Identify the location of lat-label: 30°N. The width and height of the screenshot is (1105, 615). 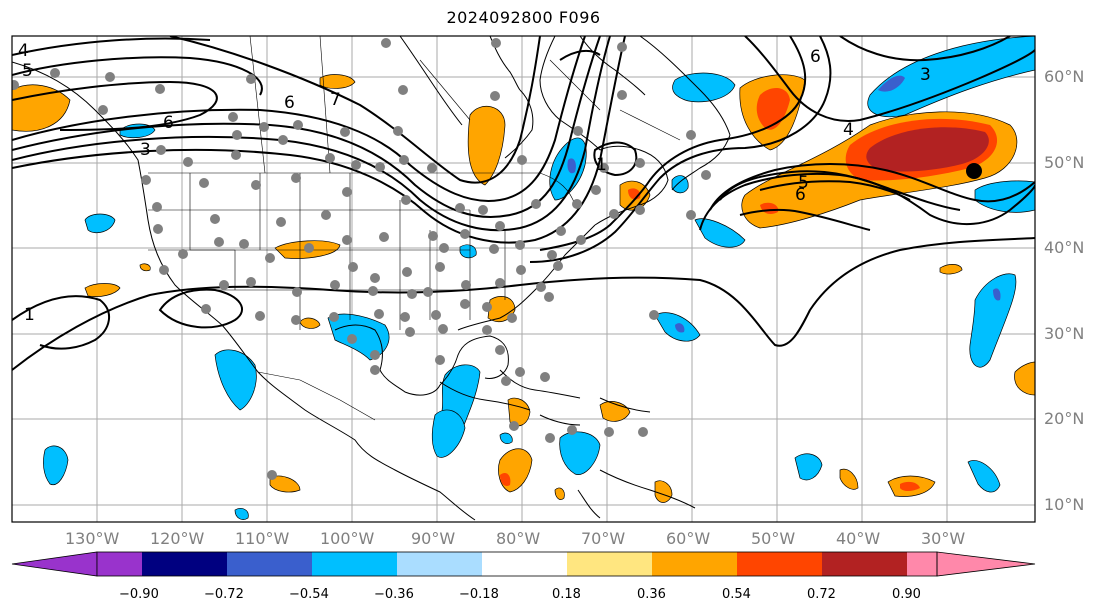
(1064, 333).